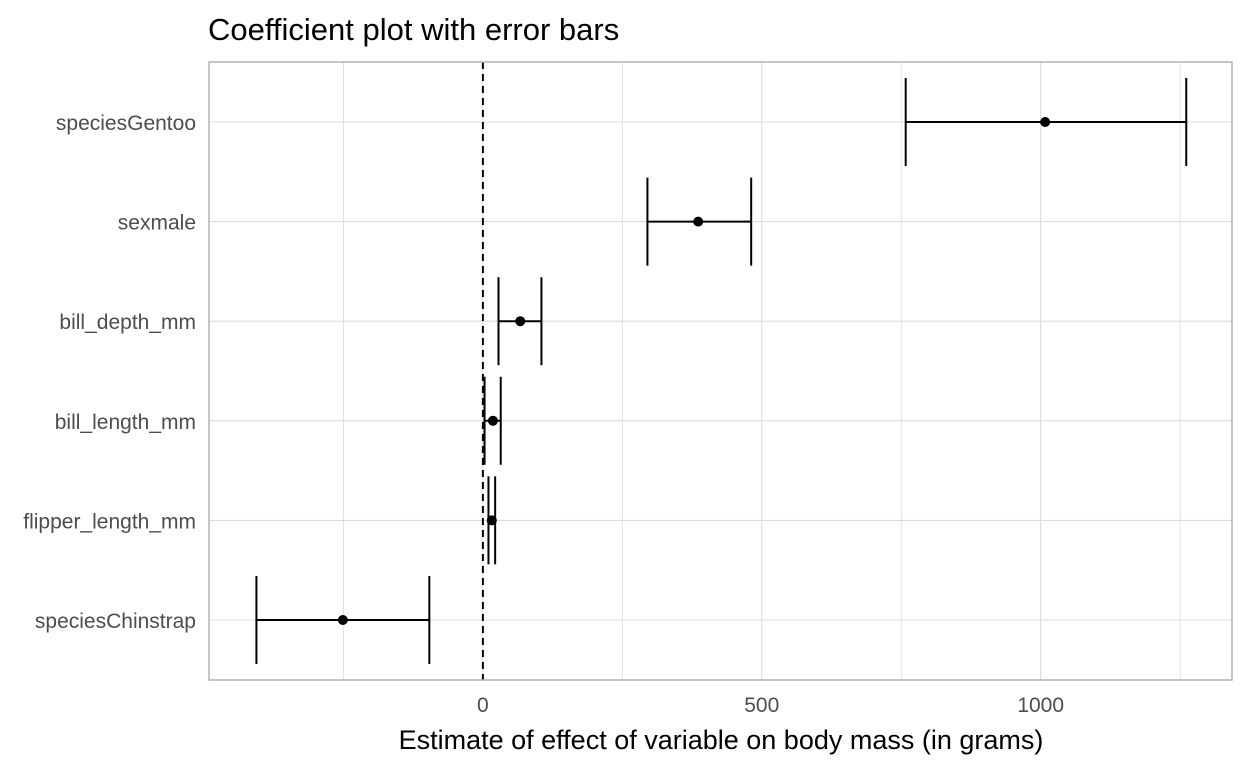 The image size is (1248, 773). Describe the element at coordinates (1045, 122) in the screenshot. I see `estimate-point-speciesGentoo` at that location.